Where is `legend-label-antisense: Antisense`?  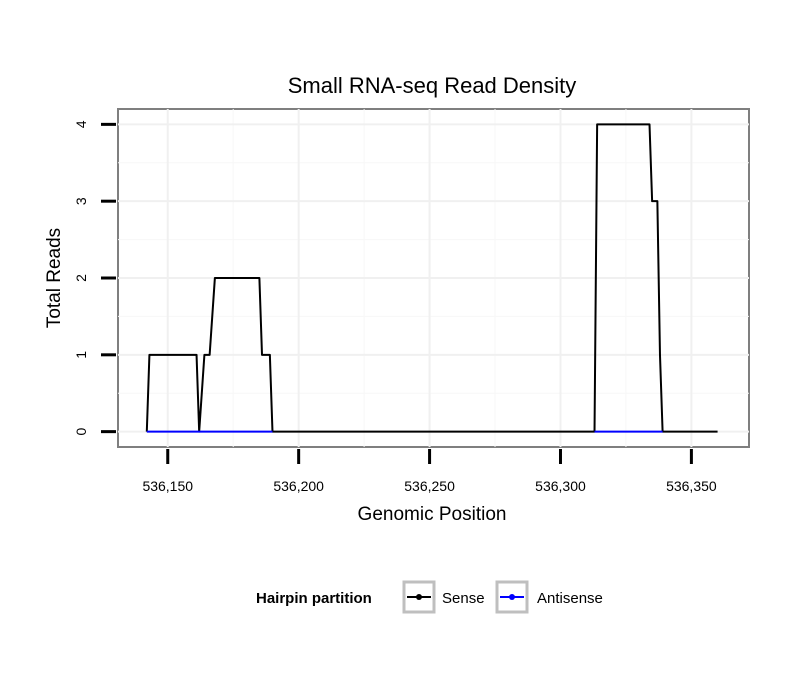
legend-label-antisense: Antisense is located at coordinates (570, 598).